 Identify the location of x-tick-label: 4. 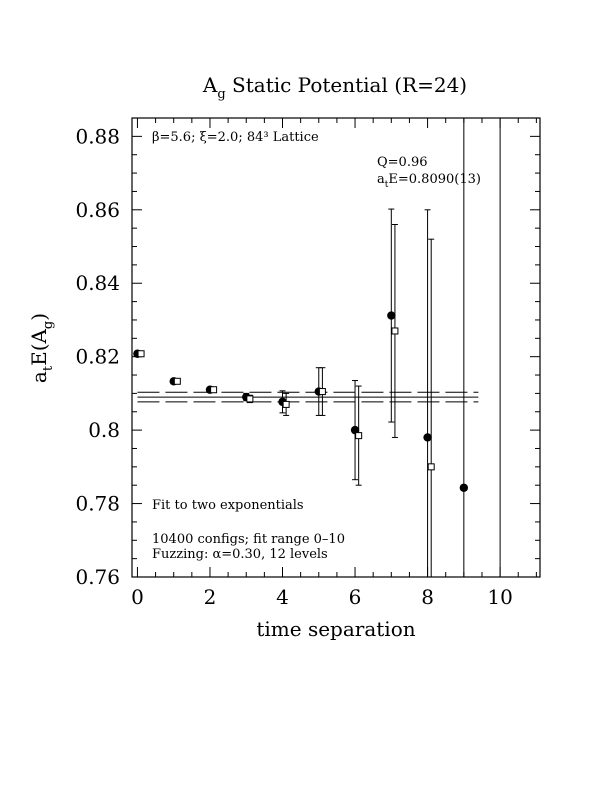
(282, 597).